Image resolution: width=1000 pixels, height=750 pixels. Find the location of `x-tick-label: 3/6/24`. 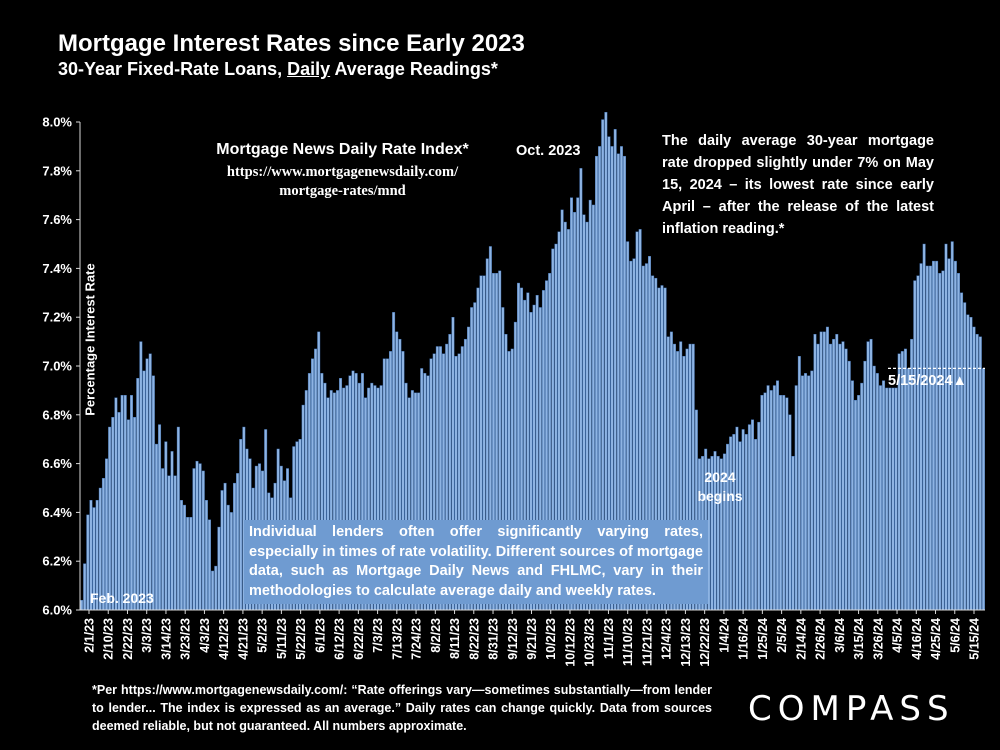

x-tick-label: 3/6/24 is located at coordinates (840, 635).